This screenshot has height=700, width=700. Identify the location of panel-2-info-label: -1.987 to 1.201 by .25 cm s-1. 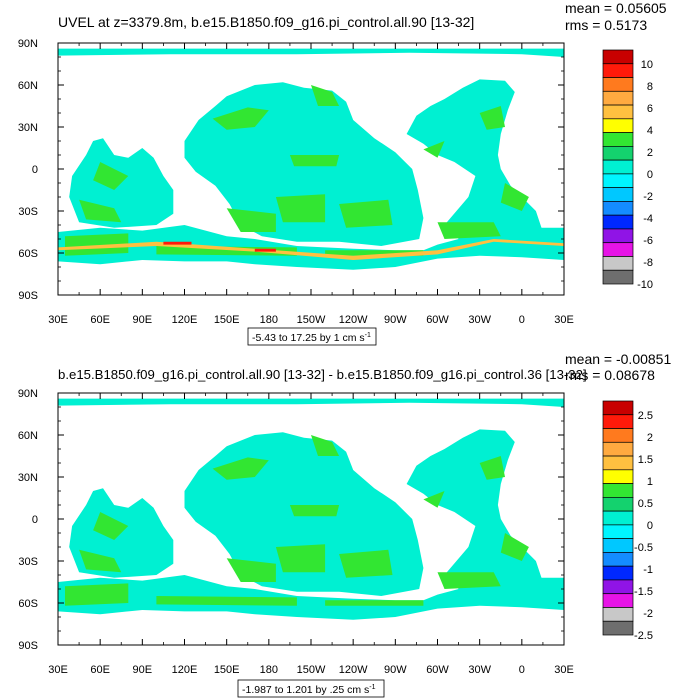
(309, 690).